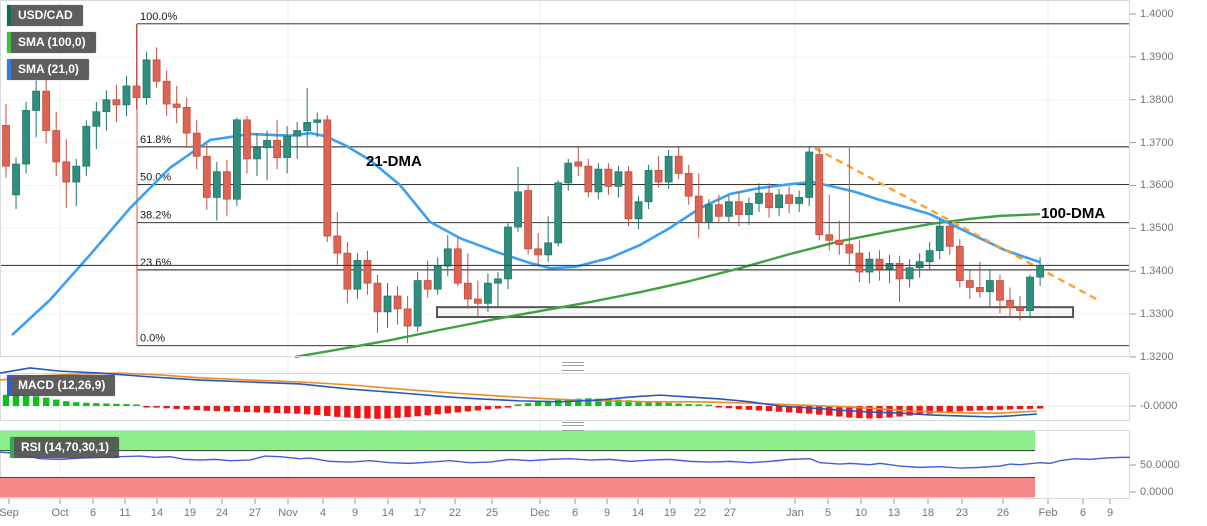  I want to click on price-axis-label: 1.3300, so click(1157, 314).